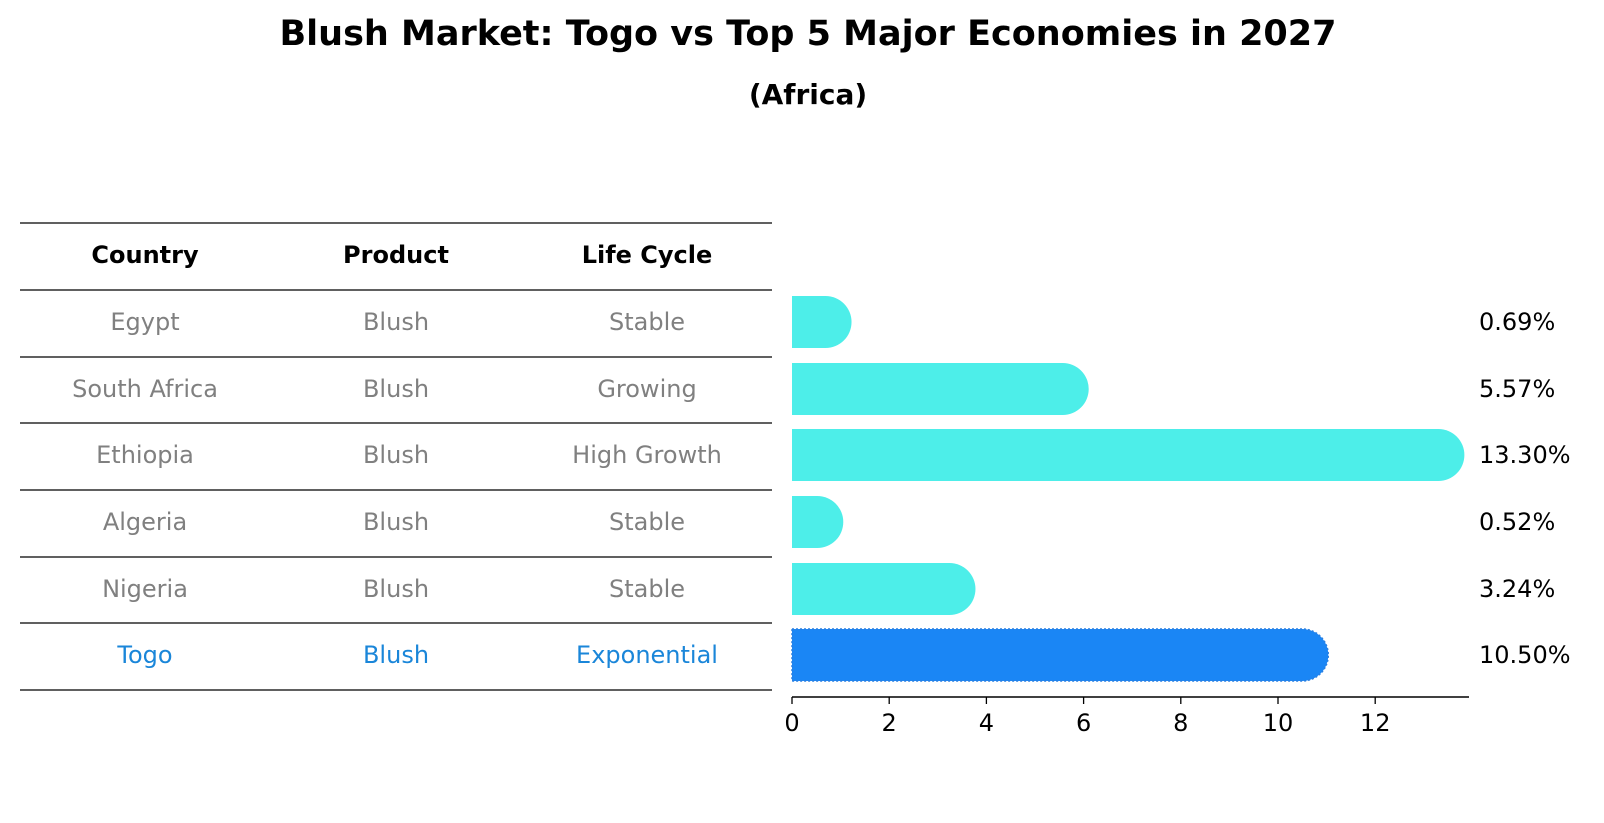 This screenshot has width=1604, height=823. What do you see at coordinates (647, 255) in the screenshot?
I see `table-header-cell: Life Cycle` at bounding box center [647, 255].